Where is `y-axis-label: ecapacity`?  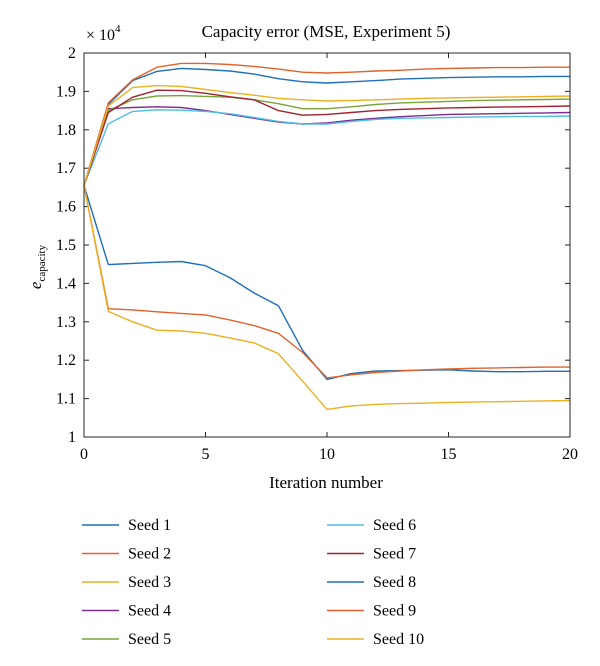 y-axis-label: ecapacity is located at coordinates (37, 266).